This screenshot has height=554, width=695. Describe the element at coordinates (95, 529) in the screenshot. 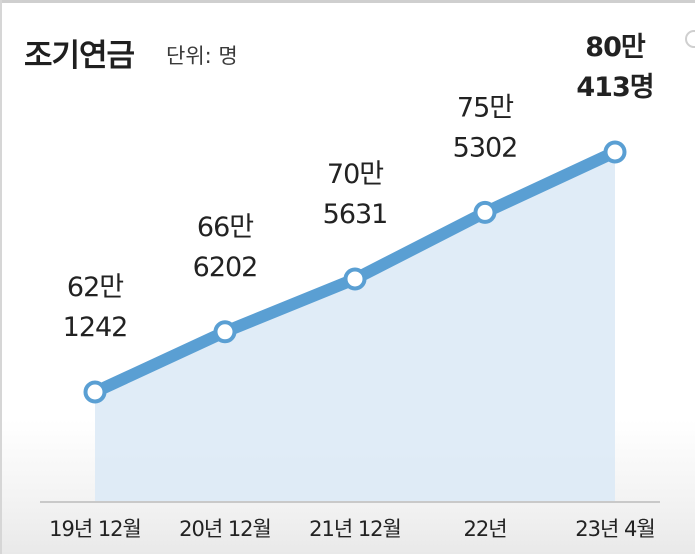

I see `x-tick-label: 19년 12월` at that location.